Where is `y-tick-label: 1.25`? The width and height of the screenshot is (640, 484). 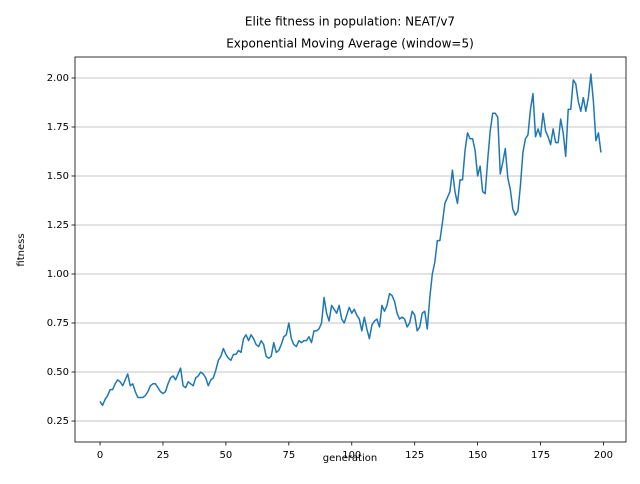
y-tick-label: 1.25 is located at coordinates (58, 225).